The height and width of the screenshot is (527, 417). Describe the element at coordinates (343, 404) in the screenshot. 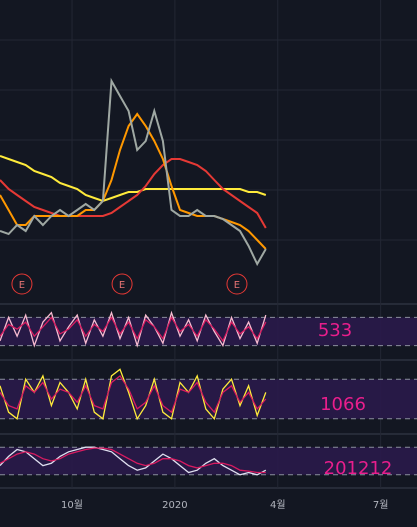

I see `panel-label: 1066` at that location.